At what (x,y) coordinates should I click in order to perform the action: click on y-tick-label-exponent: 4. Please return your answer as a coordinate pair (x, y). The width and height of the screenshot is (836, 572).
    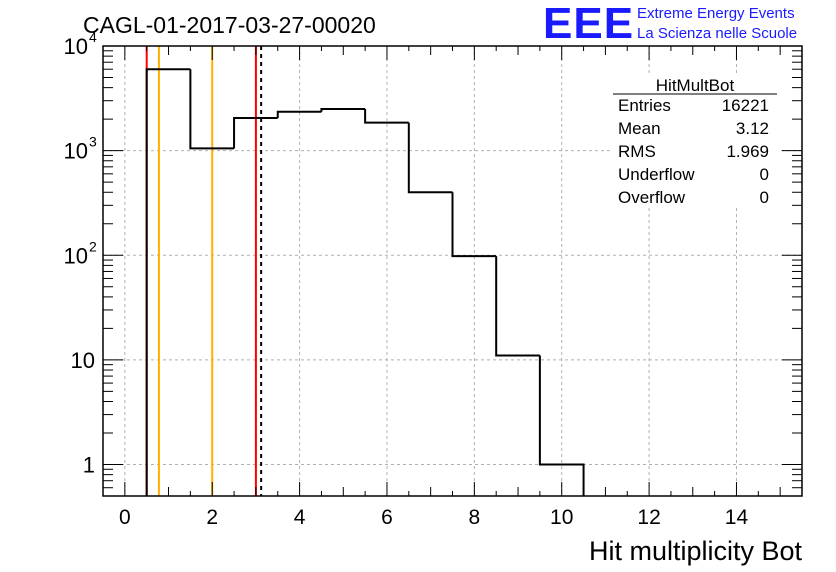
    Looking at the image, I should click on (93, 37).